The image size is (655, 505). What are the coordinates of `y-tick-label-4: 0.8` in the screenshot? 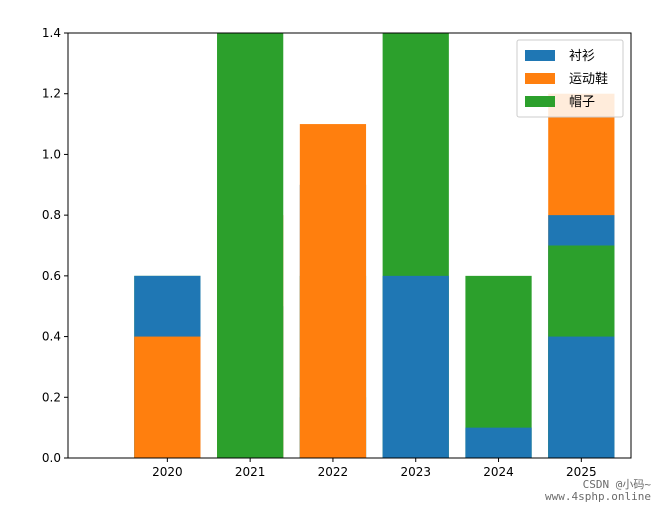 It's located at (51, 215).